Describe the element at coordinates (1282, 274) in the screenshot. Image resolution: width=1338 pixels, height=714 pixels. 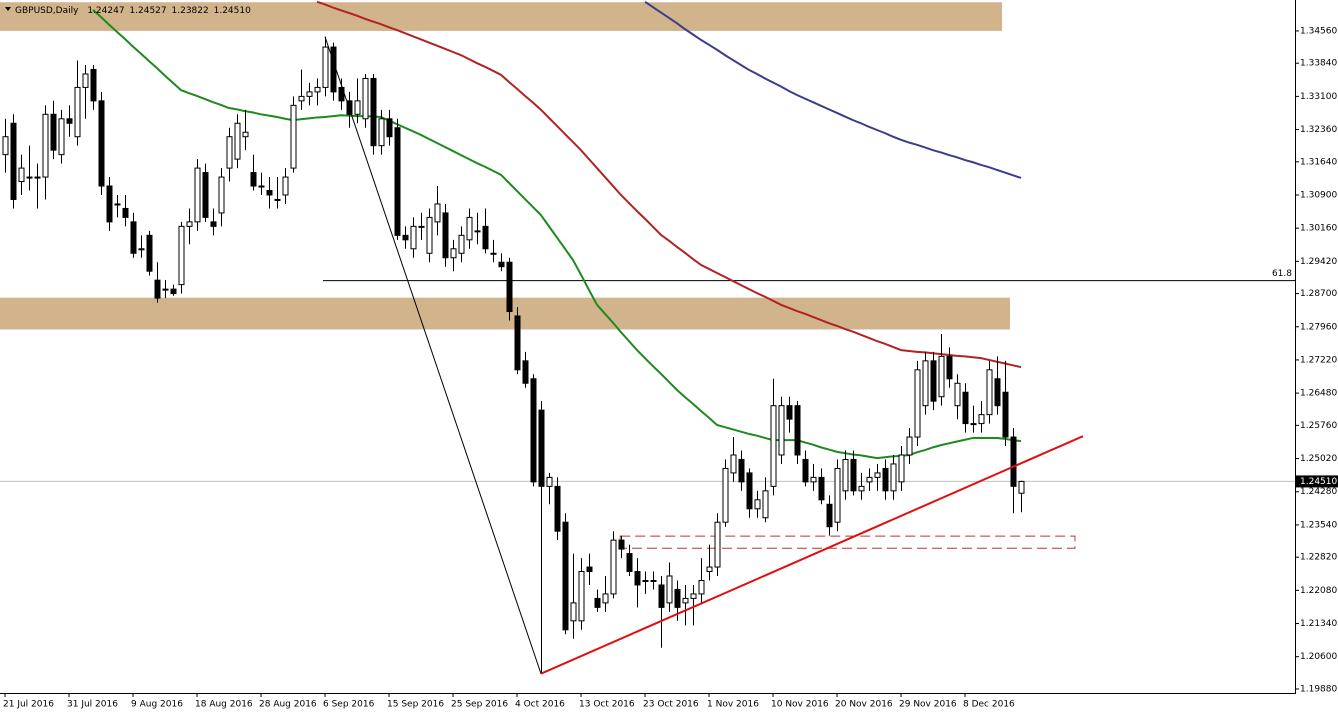
I see `fib-level-label: 61.8` at that location.